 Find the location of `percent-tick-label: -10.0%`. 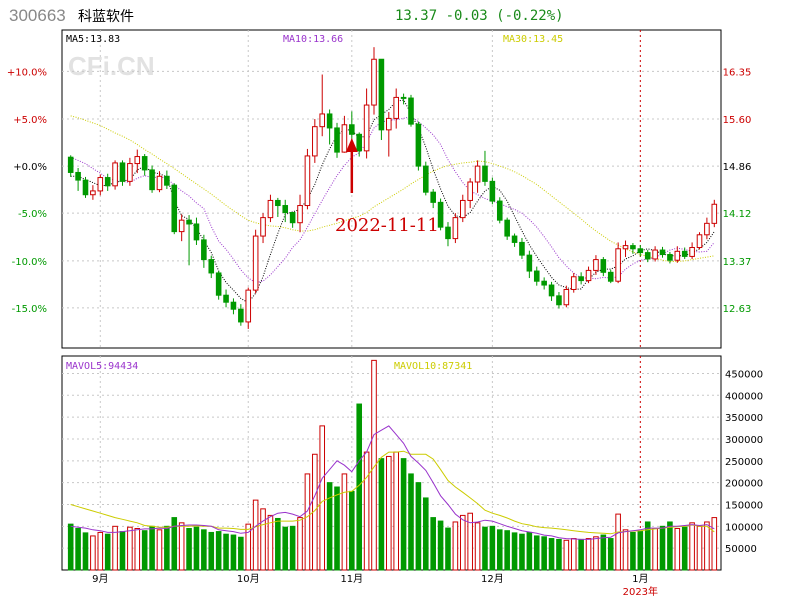

percent-tick-label: -10.0% is located at coordinates (29, 262).